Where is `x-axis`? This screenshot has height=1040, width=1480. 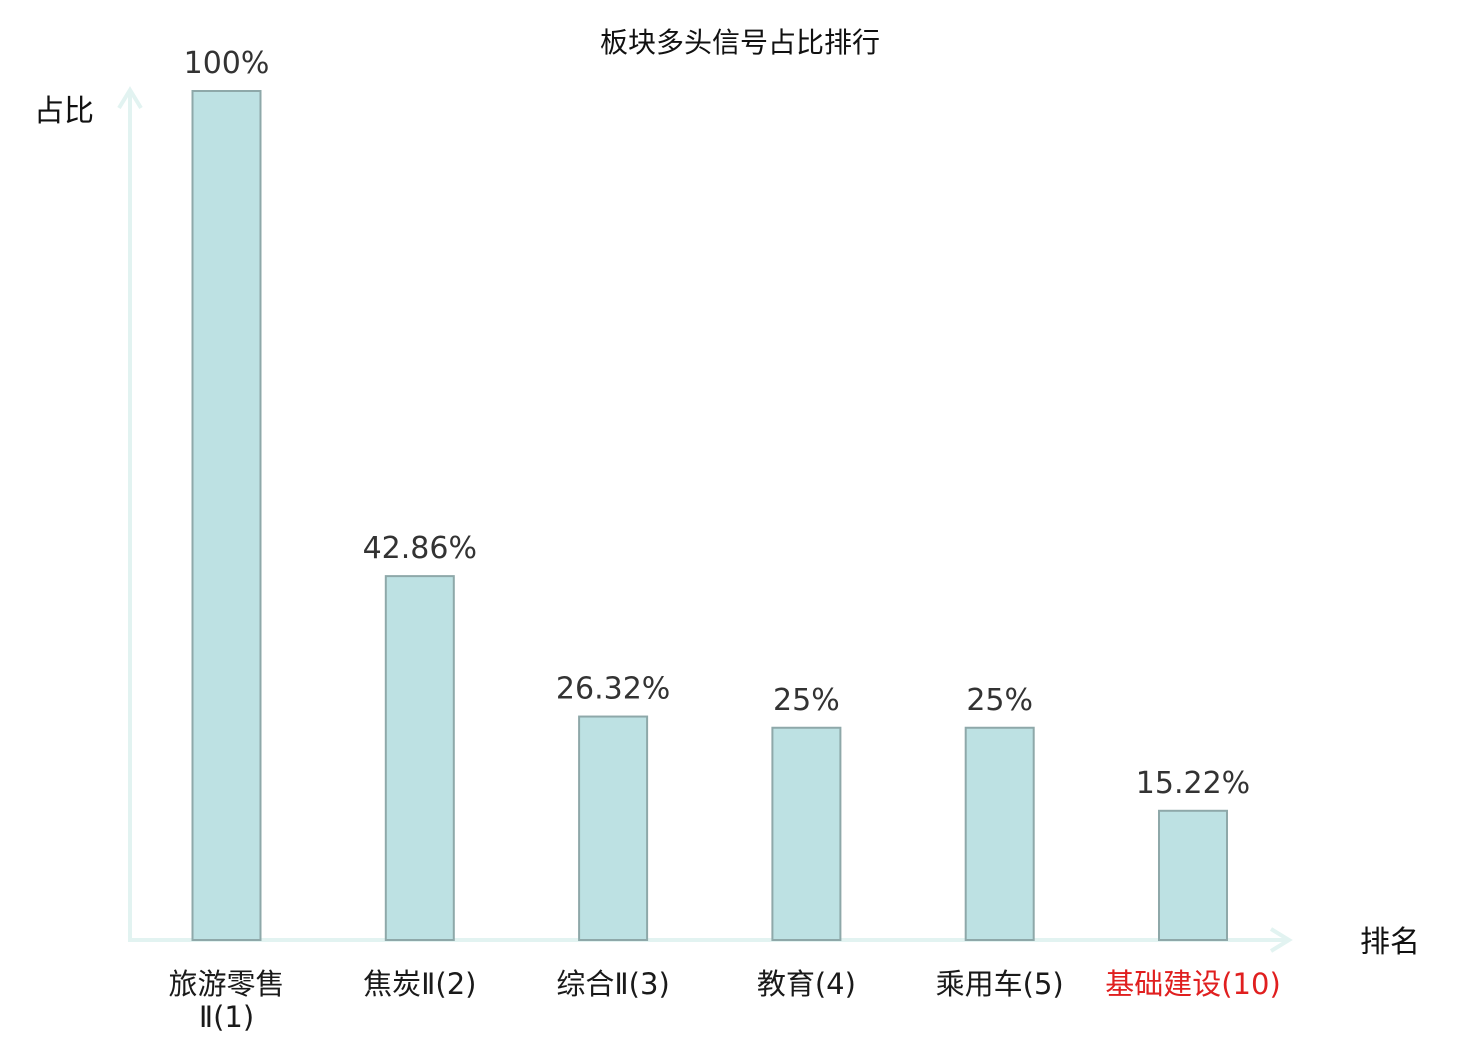
x-axis is located at coordinates (710, 940).